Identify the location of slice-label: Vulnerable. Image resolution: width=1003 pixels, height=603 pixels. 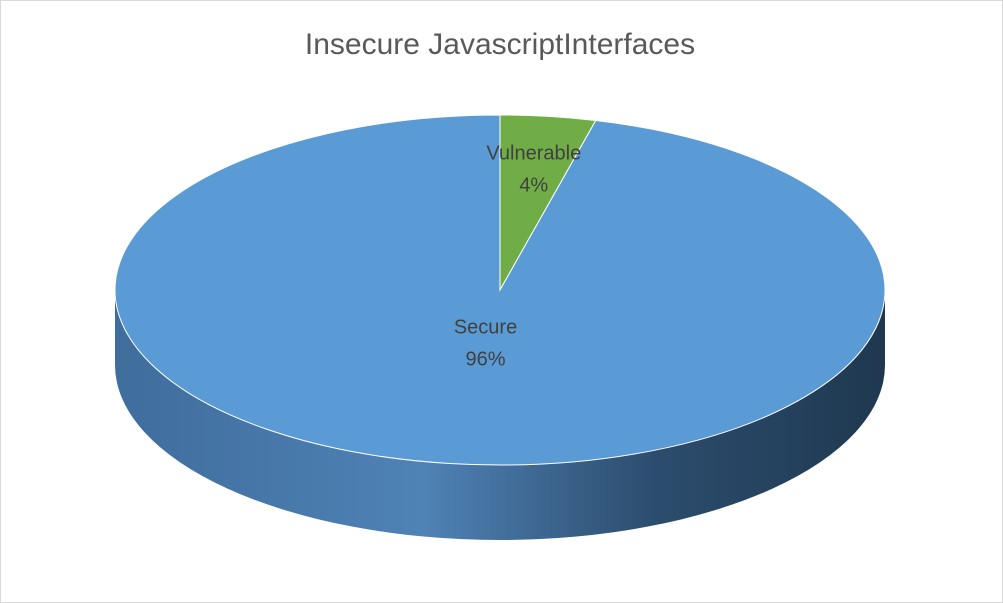
(533, 154).